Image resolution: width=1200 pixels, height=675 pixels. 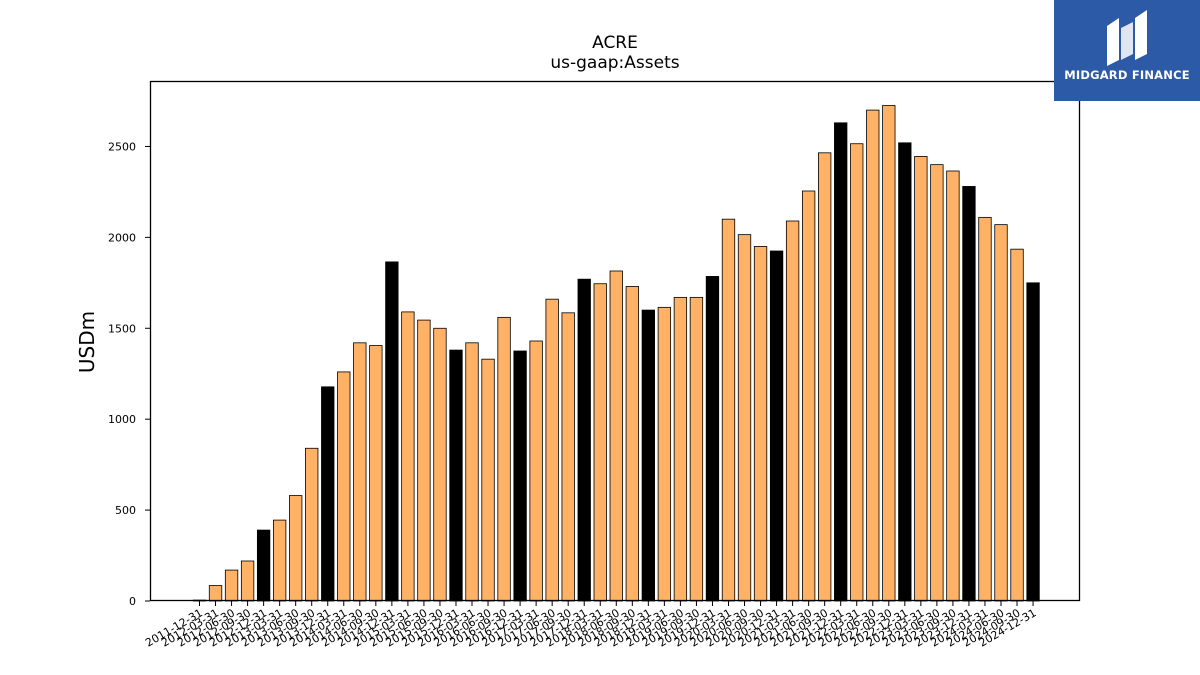 What do you see at coordinates (122, 419) in the screenshot?
I see `y-tick-label-1000: 1000` at bounding box center [122, 419].